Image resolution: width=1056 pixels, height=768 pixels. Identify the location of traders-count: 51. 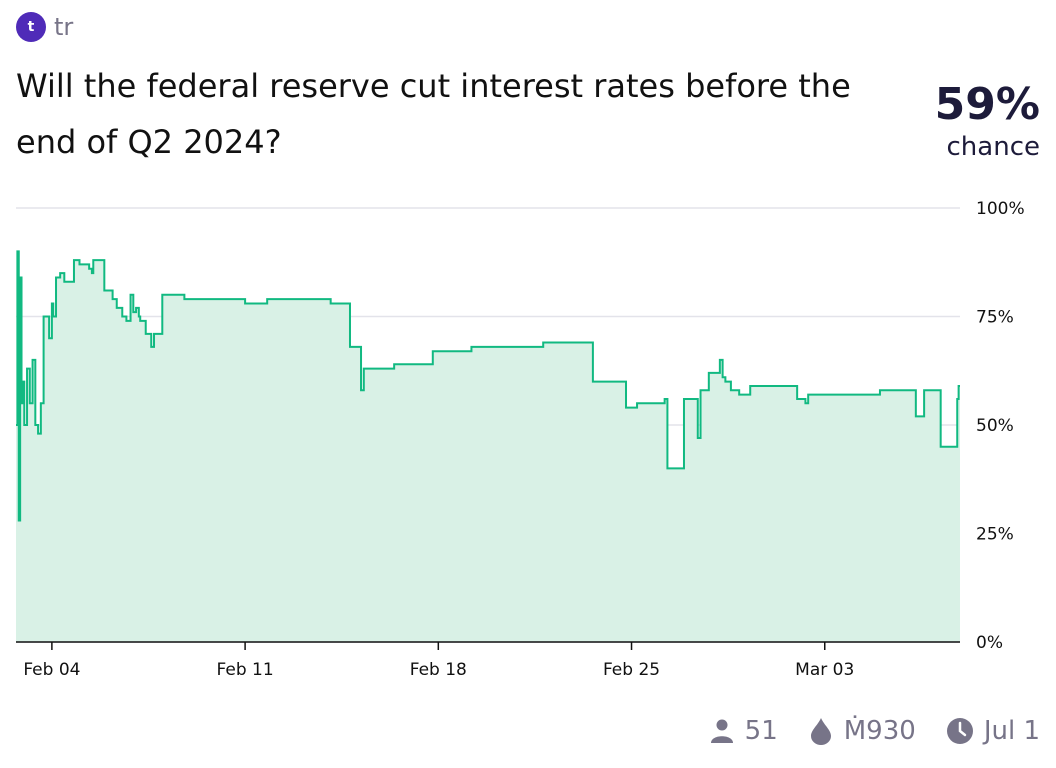
(761, 731).